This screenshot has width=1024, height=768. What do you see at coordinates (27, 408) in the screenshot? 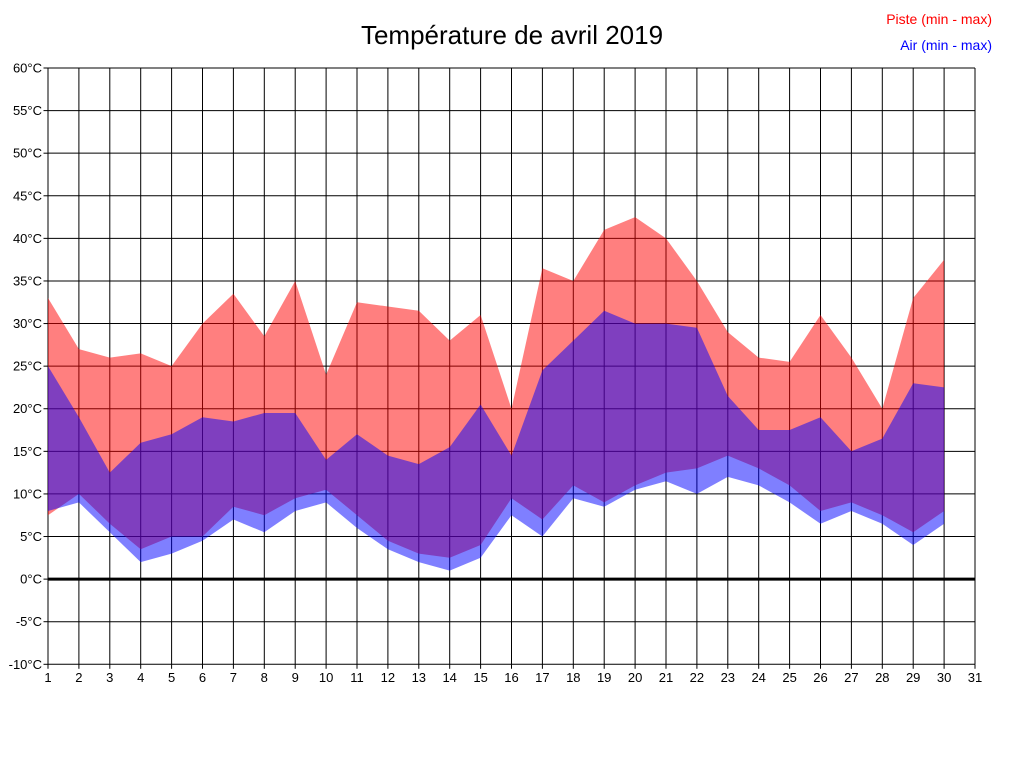
I see `y-tick-label: 20°C` at bounding box center [27, 408].